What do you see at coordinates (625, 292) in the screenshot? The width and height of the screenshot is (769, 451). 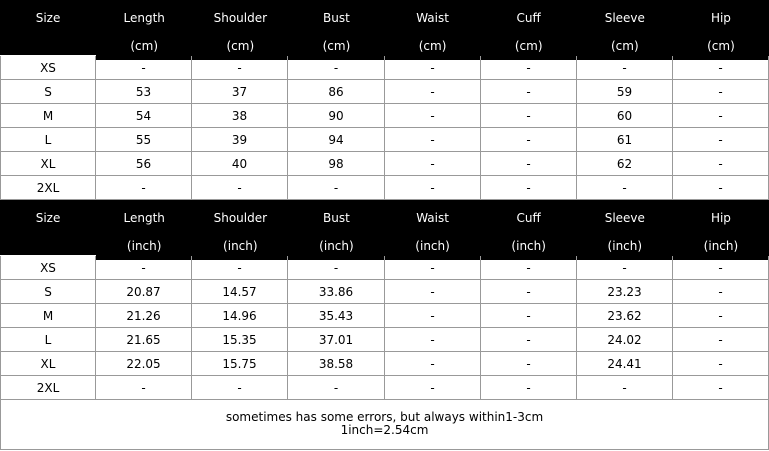 I see `table-cell: 23.23` at bounding box center [625, 292].